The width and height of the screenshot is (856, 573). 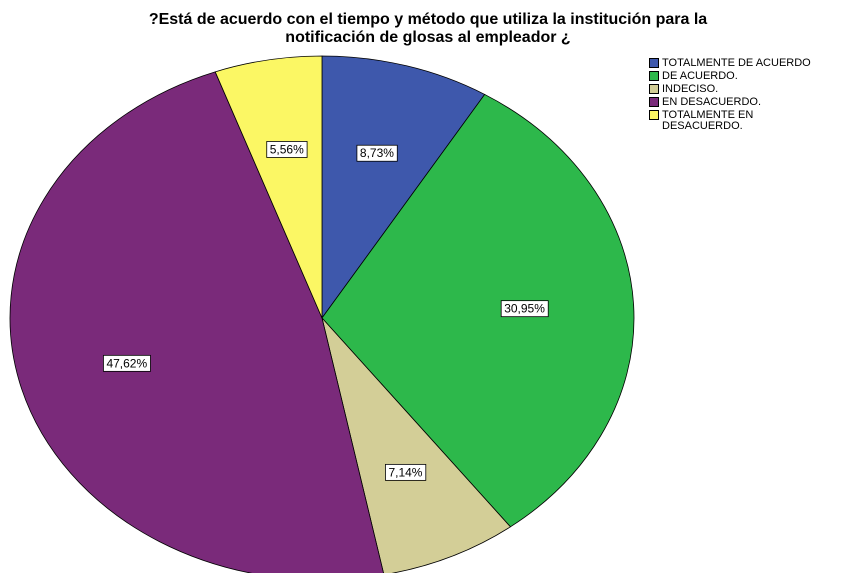 I want to click on value-label-group: 30,95%, so click(x=524, y=309).